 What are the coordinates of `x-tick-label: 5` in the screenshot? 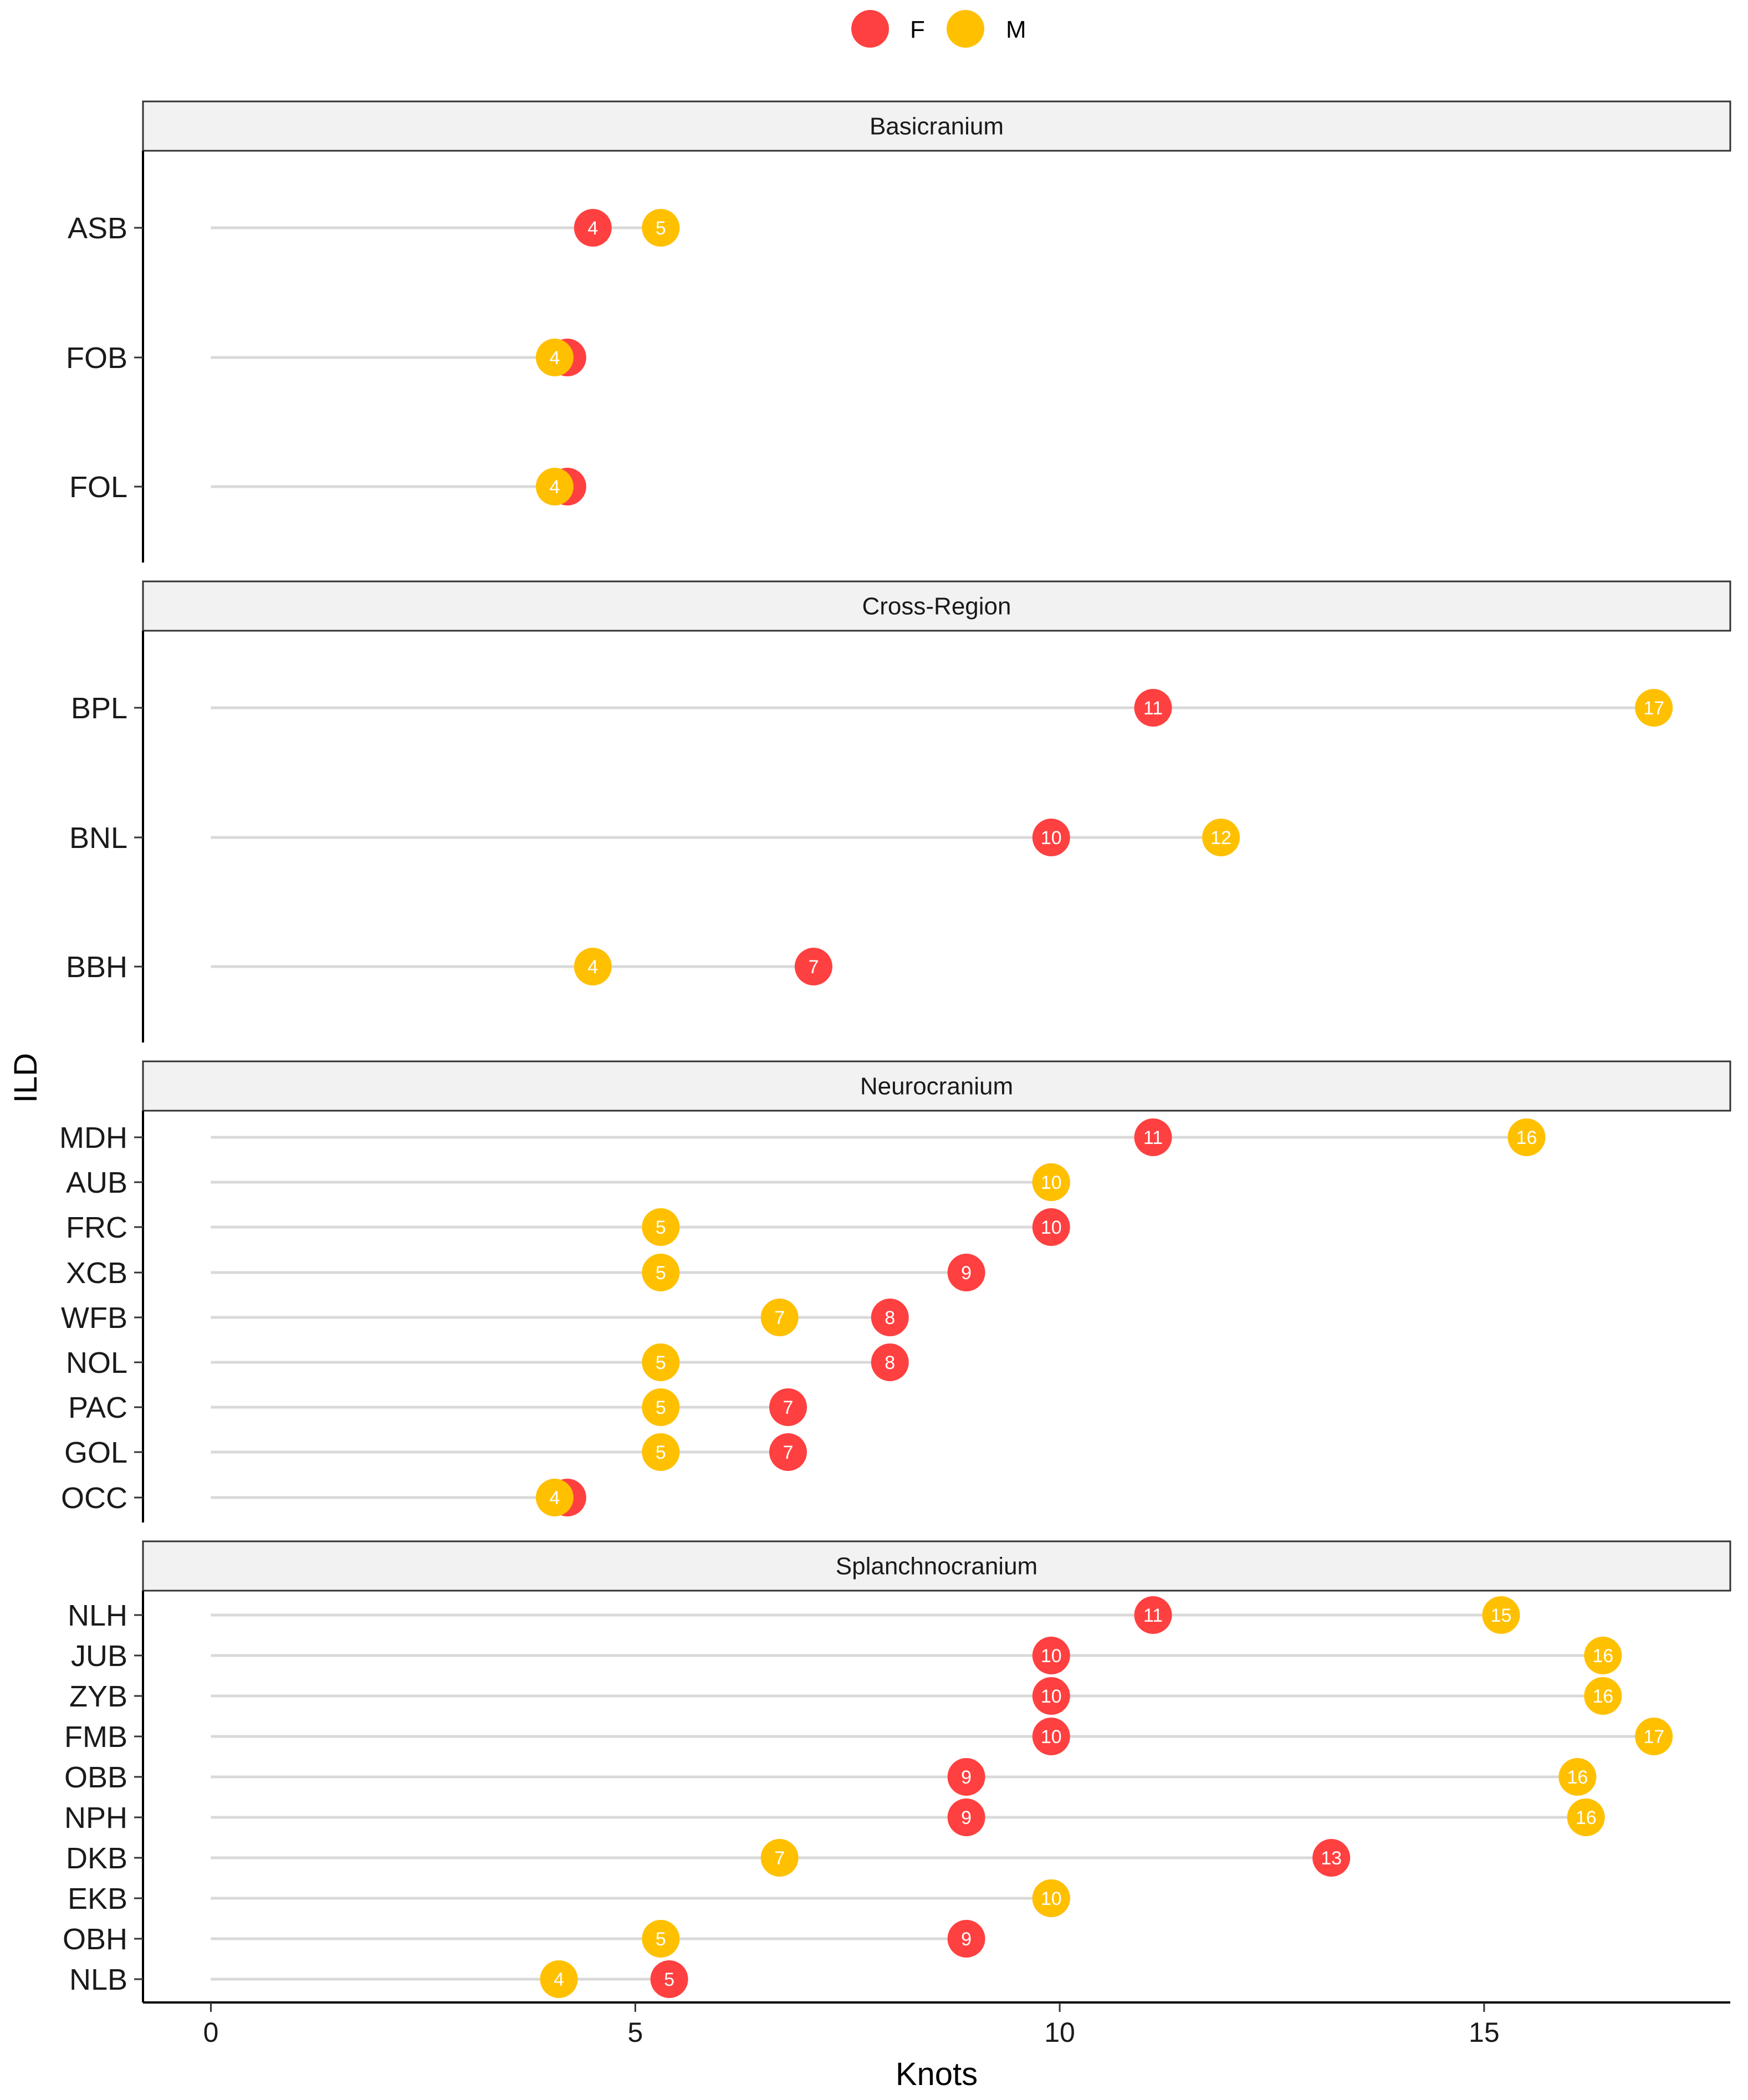 It's located at (635, 2032).